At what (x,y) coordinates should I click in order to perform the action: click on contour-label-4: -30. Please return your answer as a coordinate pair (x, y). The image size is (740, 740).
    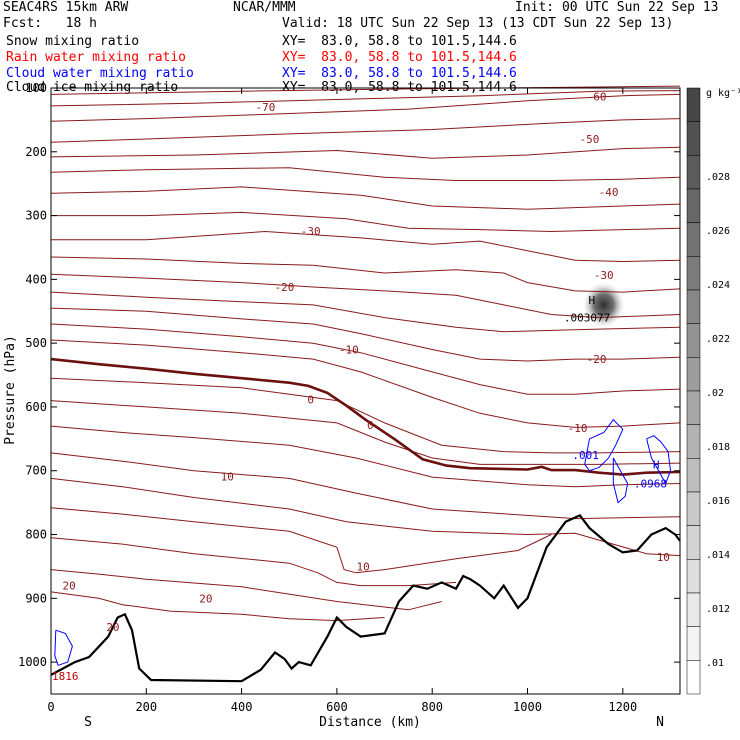
    Looking at the image, I should click on (311, 231).